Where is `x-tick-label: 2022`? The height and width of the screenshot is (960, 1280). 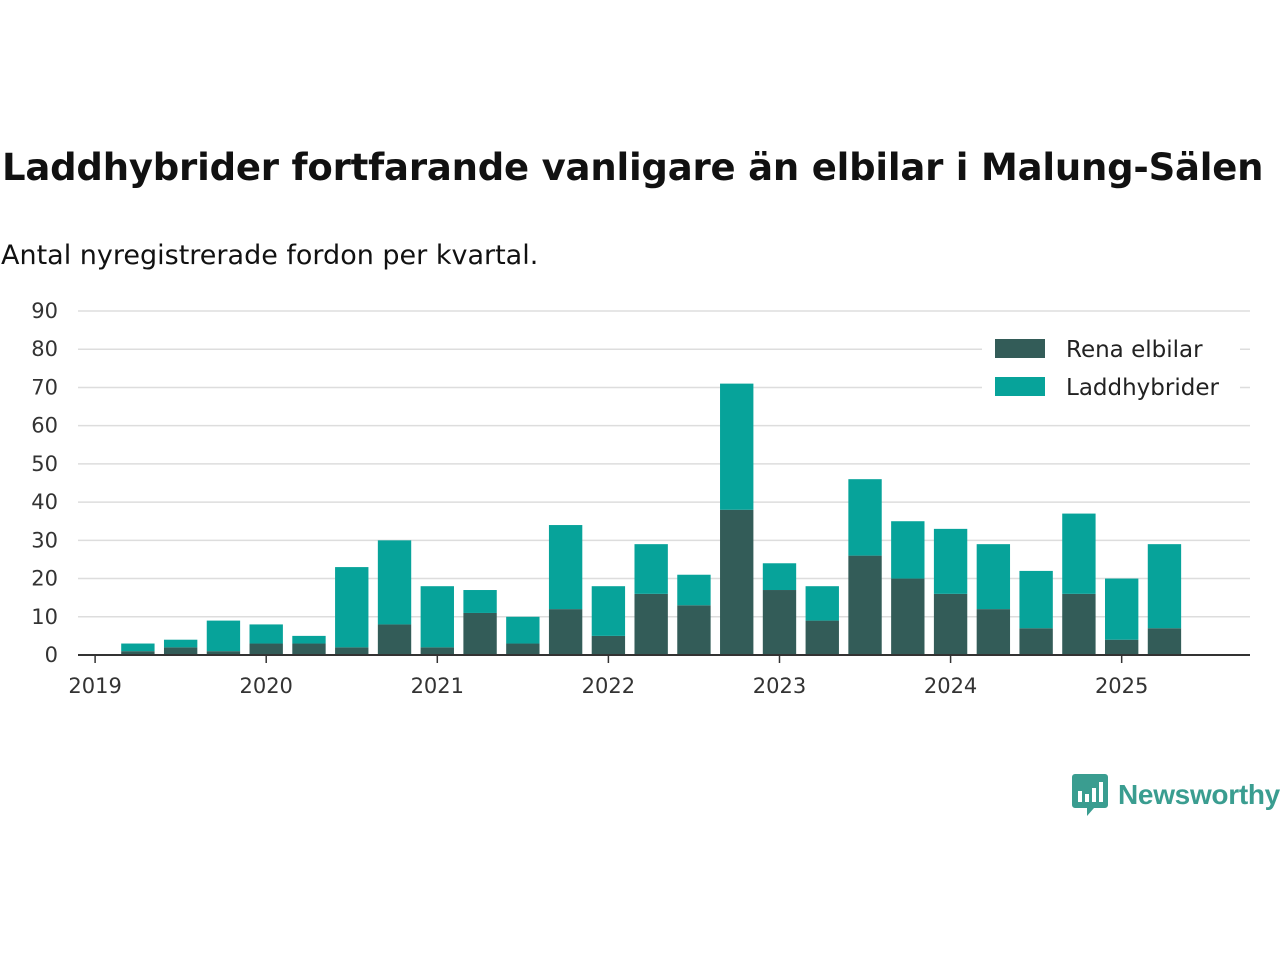
x-tick-label: 2022 is located at coordinates (608, 686).